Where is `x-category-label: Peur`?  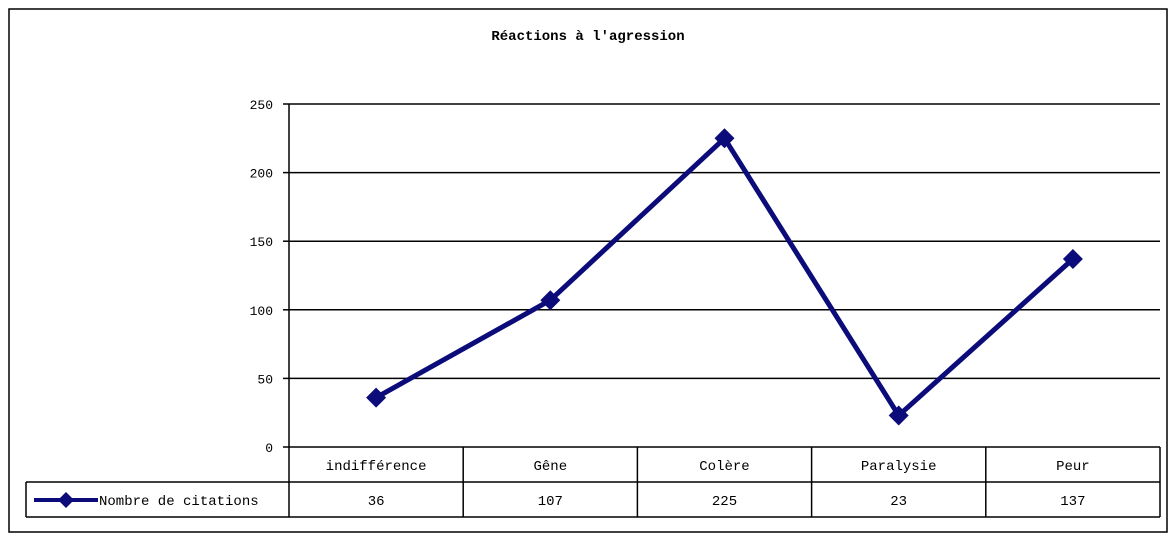 x-category-label: Peur is located at coordinates (1073, 467).